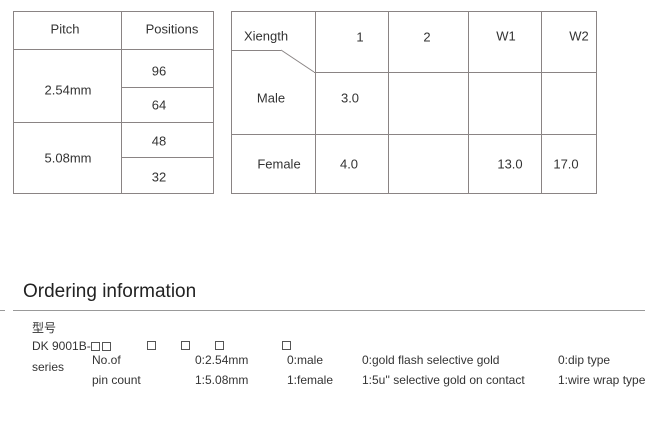 This screenshot has width=650, height=426. Describe the element at coordinates (48, 367) in the screenshot. I see `series-label: series` at that location.